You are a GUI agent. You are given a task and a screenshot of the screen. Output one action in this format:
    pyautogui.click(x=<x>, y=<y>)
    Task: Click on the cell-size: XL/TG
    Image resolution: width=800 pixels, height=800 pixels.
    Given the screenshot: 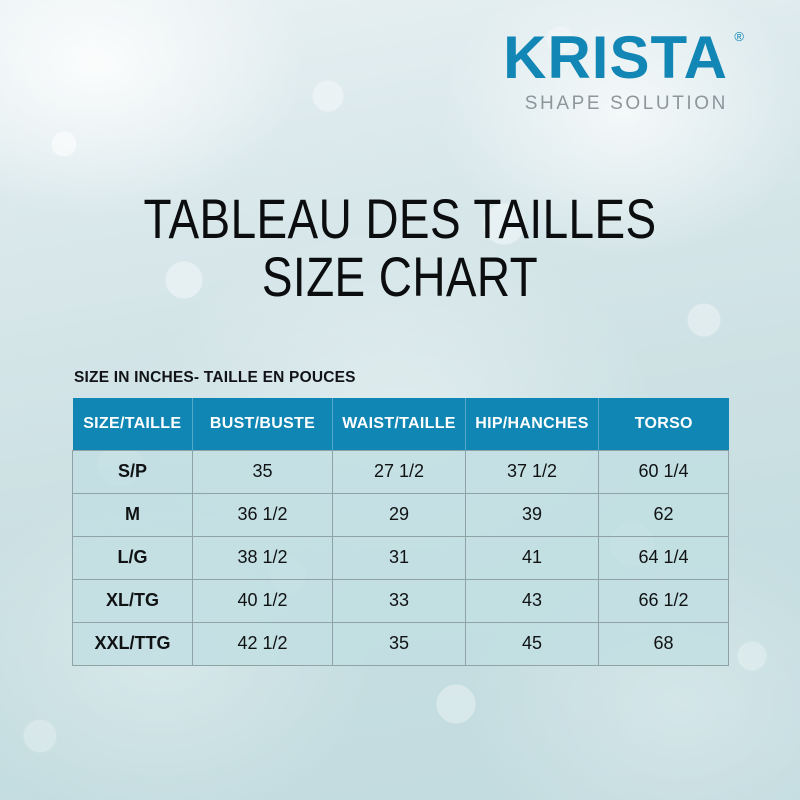 What is the action you would take?
    pyautogui.click(x=132, y=600)
    